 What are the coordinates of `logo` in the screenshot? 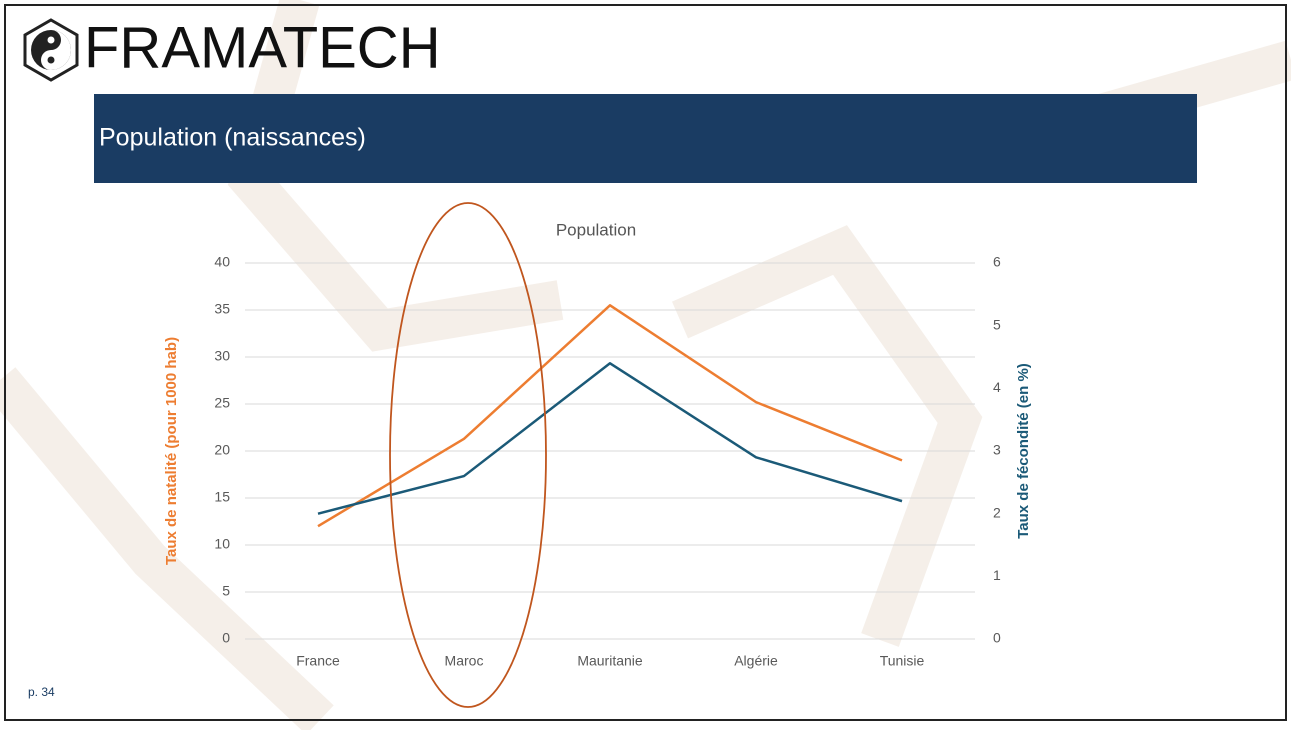 It's located at (51, 50).